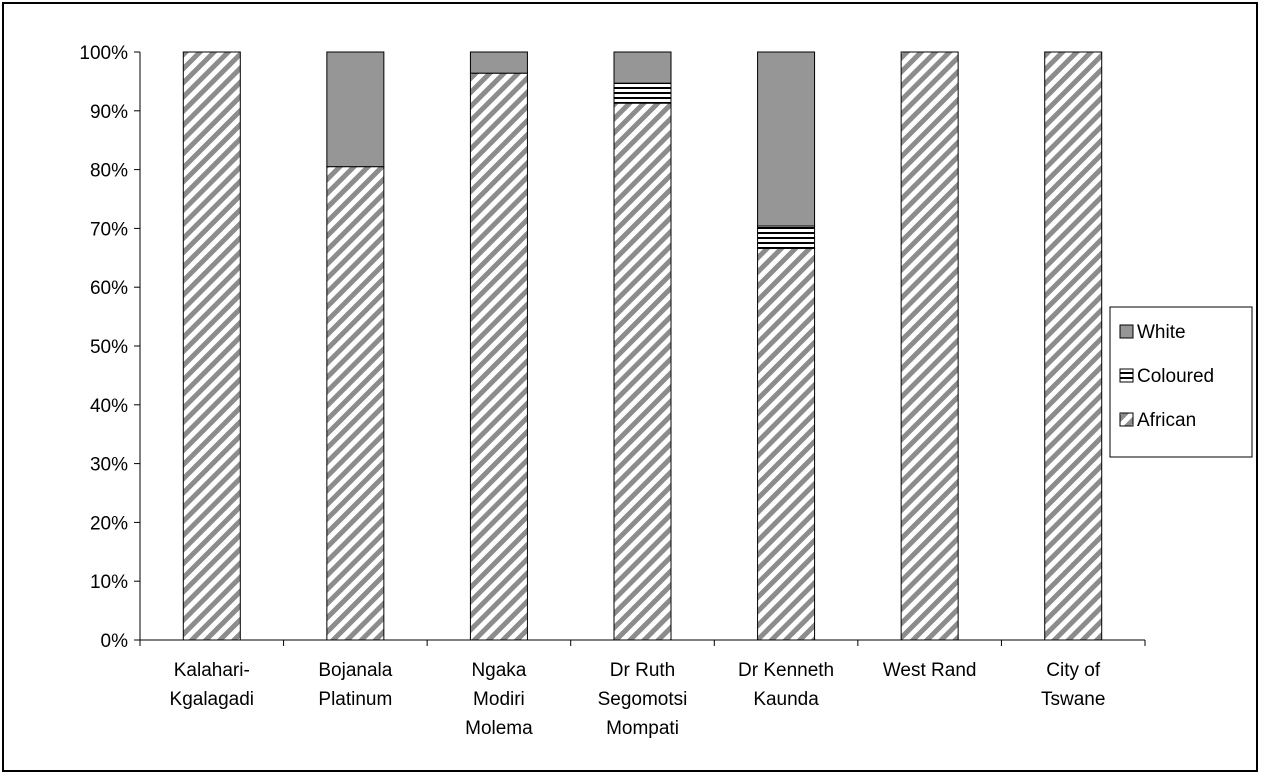 The width and height of the screenshot is (1262, 776). What do you see at coordinates (115, 641) in the screenshot?
I see `y-tick-label: 0%` at bounding box center [115, 641].